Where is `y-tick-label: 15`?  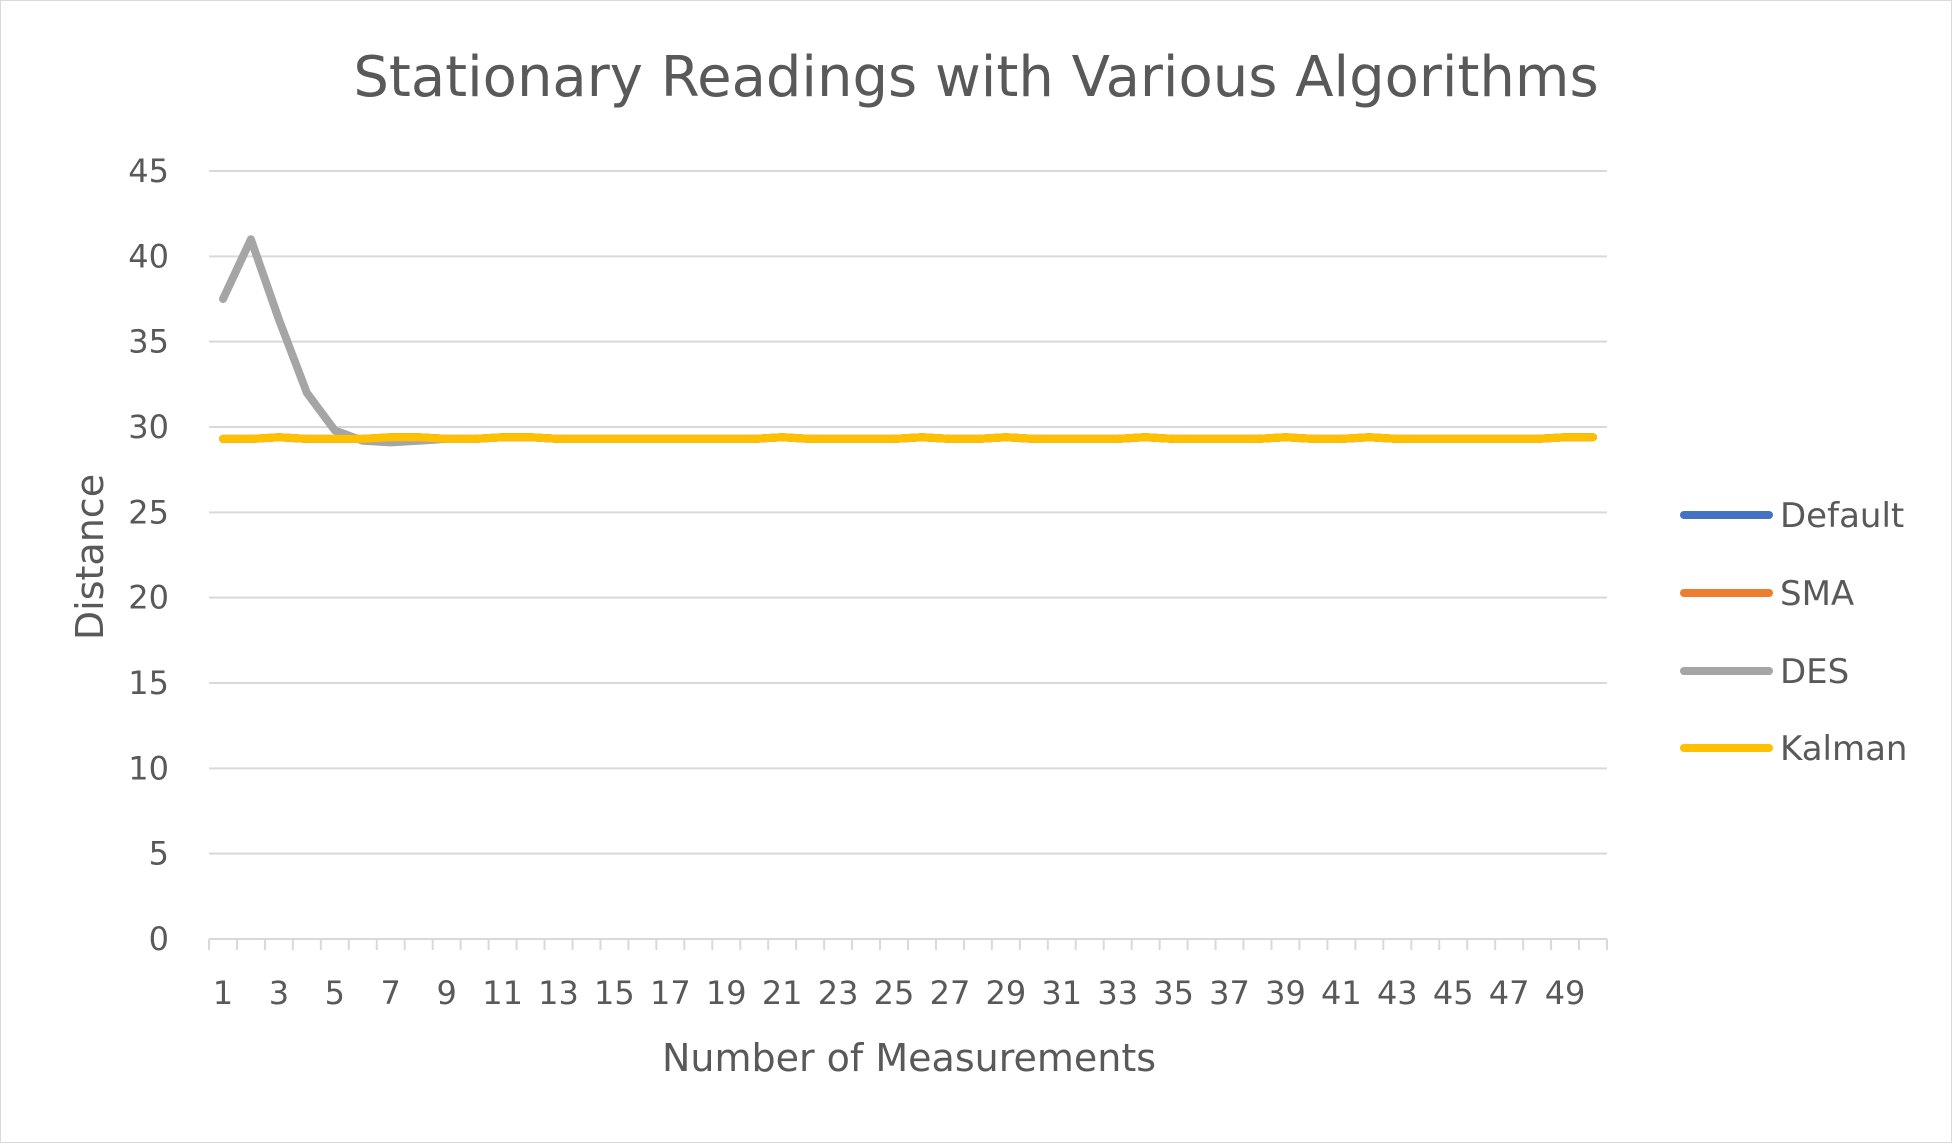
y-tick-label: 15 is located at coordinates (148, 683).